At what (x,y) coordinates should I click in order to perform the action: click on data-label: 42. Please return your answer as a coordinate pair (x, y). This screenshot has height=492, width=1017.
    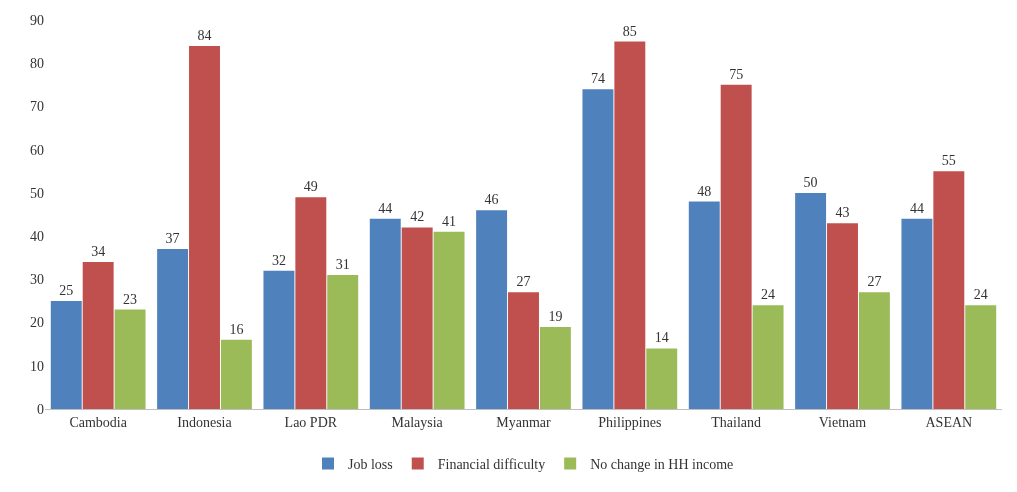
    Looking at the image, I should click on (417, 217).